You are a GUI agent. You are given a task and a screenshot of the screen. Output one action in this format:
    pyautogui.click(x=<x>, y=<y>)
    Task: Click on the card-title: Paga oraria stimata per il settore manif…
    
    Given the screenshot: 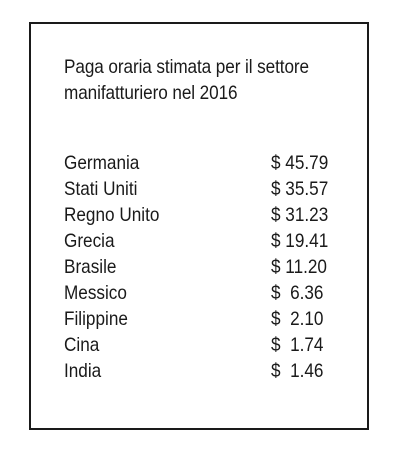 What is the action you would take?
    pyautogui.click(x=191, y=80)
    